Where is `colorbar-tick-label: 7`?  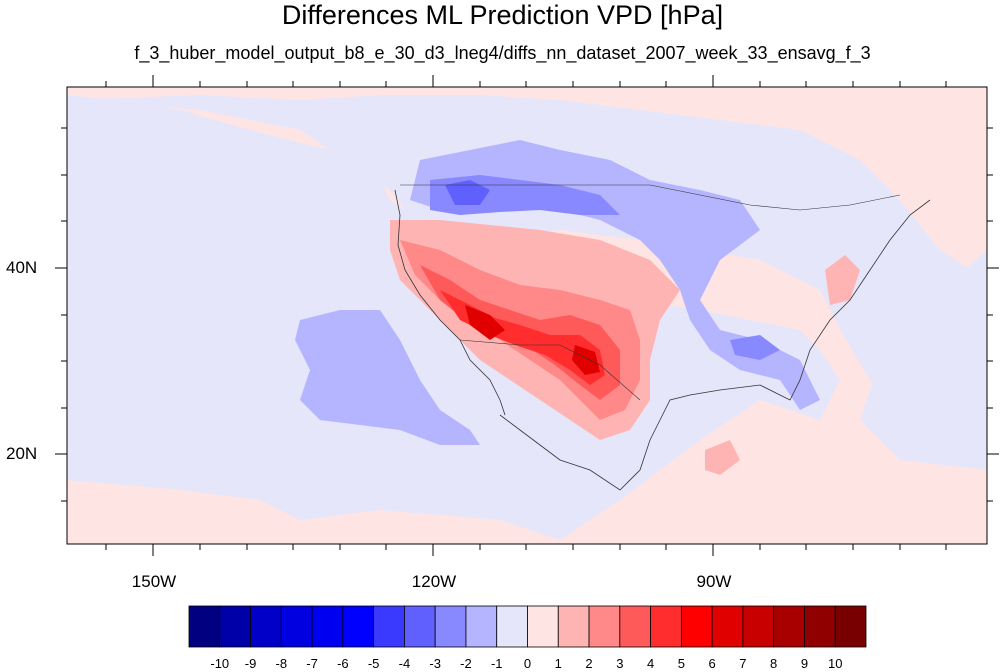 colorbar-tick-label: 7 is located at coordinates (743, 663).